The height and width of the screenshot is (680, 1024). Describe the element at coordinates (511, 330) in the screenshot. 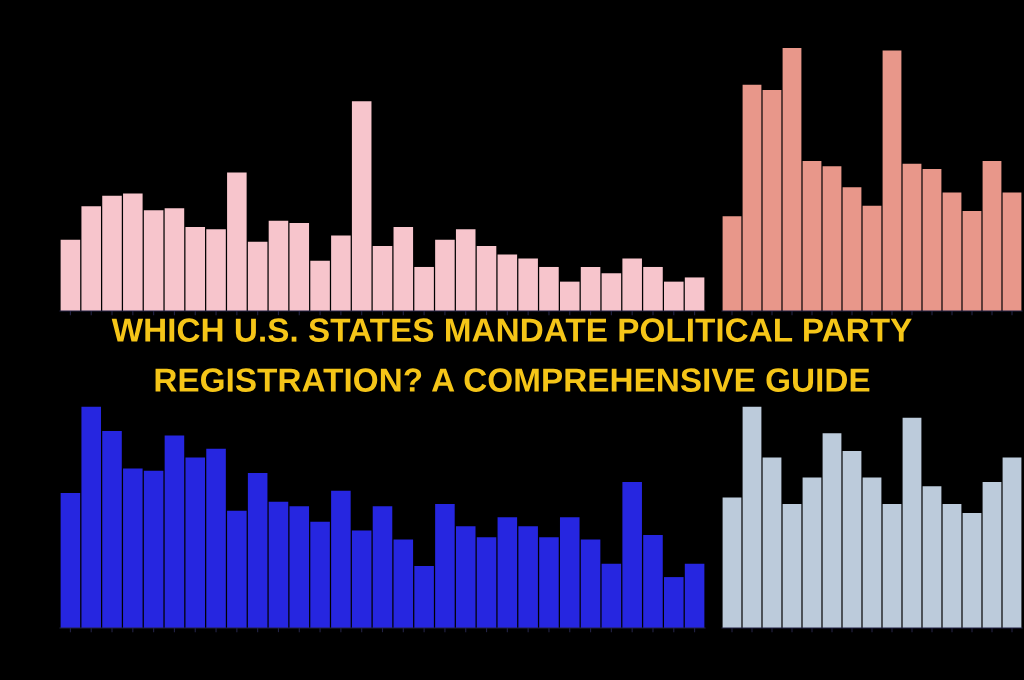

I see `text: WHICH U.S. STATES MANDATE POLITICAL PARTY` at that location.